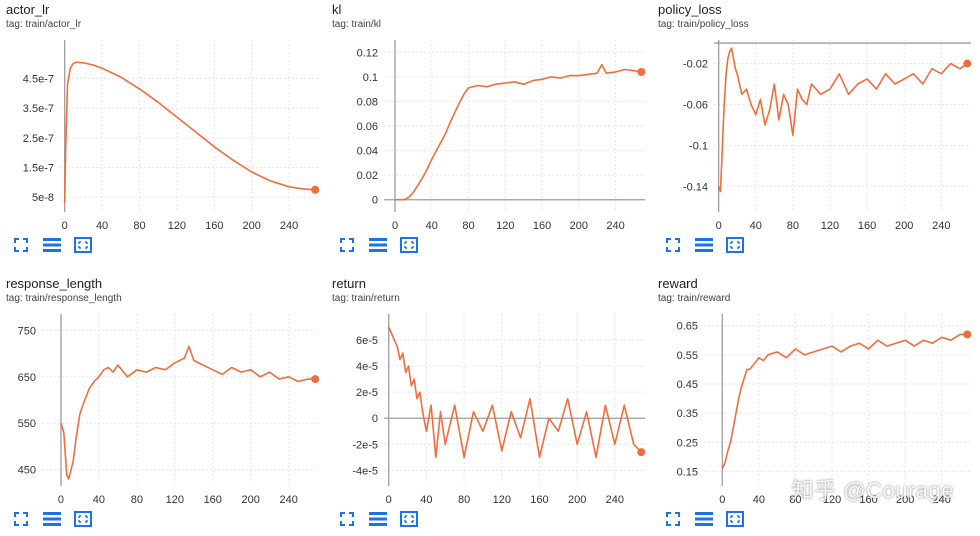  What do you see at coordinates (356, 24) in the screenshot?
I see `chart-tag: tag: train/kl` at bounding box center [356, 24].